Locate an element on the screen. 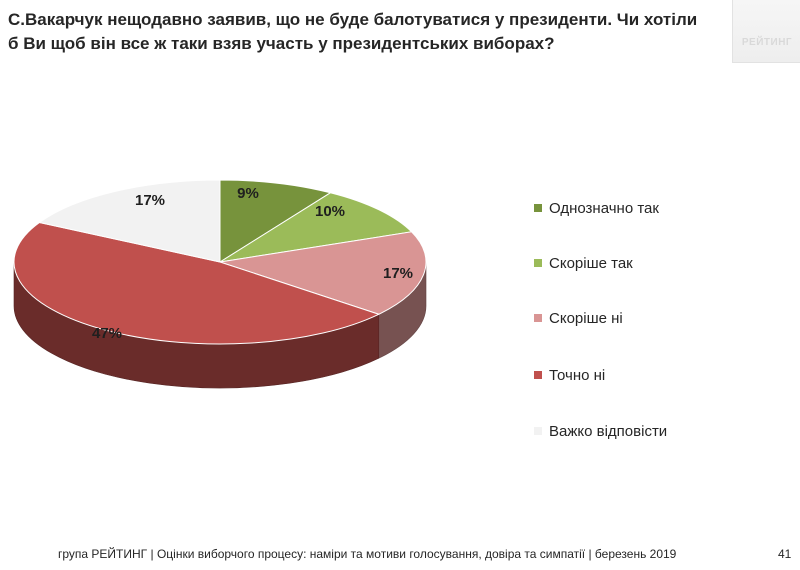 The height and width of the screenshot is (570, 800). pie-slice-точно-ні is located at coordinates (197, 283).